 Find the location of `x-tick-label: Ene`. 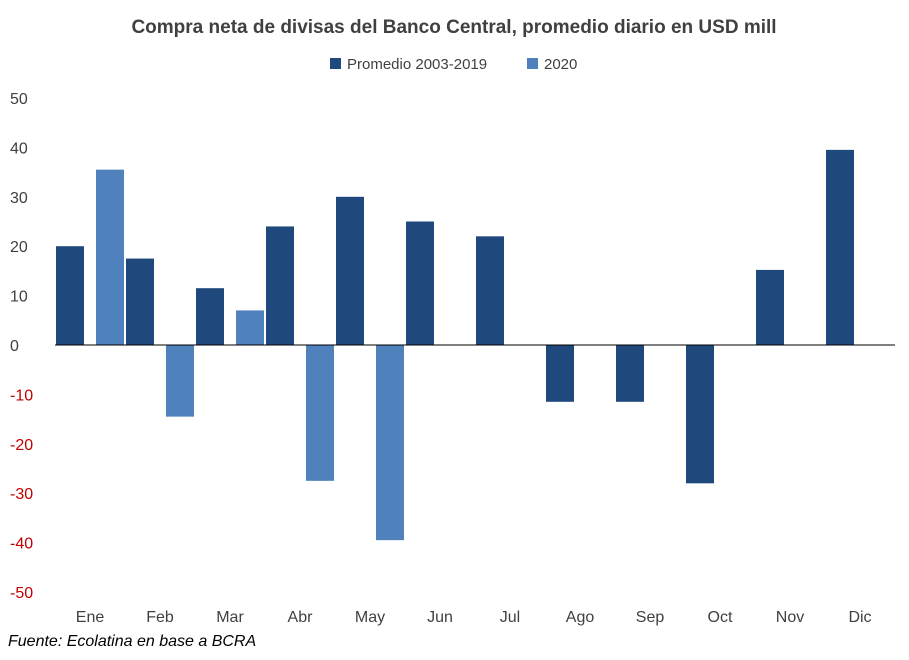

x-tick-label: Ene is located at coordinates (90, 617).